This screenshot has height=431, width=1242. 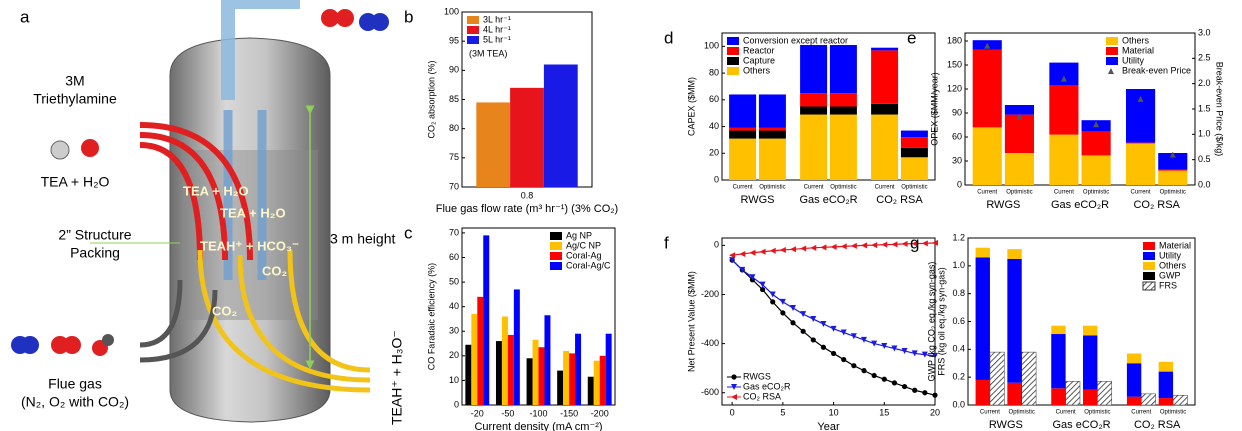 I want to click on y-axis-label: CO Faradaic efficiency (%), so click(x=431, y=316).